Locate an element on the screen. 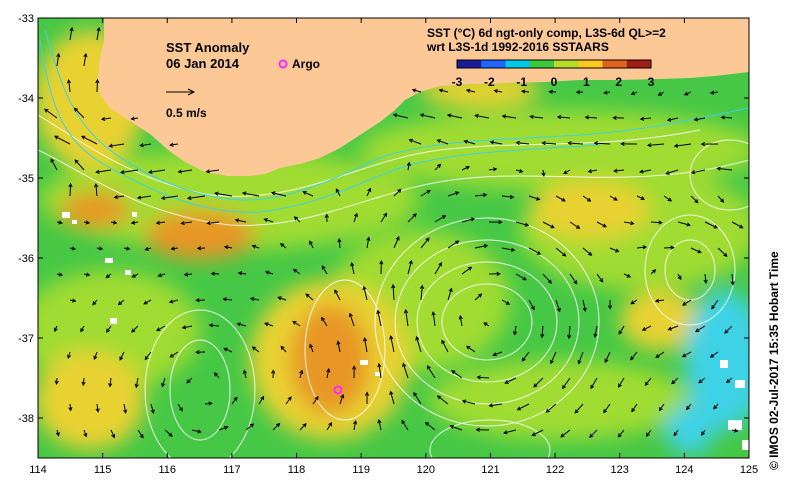 This screenshot has width=790, height=492. colorbar-tick-label: -3 is located at coordinates (457, 82).